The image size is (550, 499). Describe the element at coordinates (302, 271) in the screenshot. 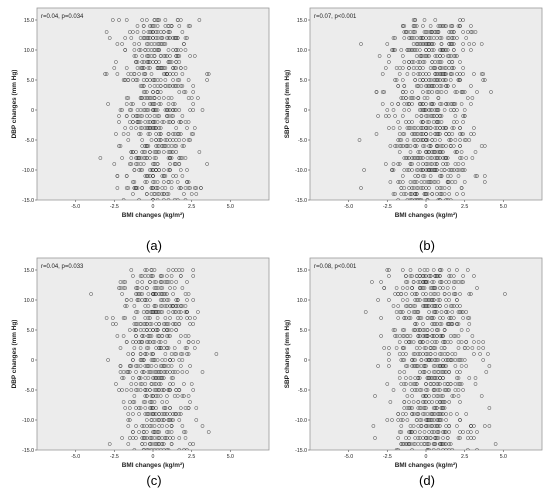

I see `y-tick-label: 15.0` at that location.